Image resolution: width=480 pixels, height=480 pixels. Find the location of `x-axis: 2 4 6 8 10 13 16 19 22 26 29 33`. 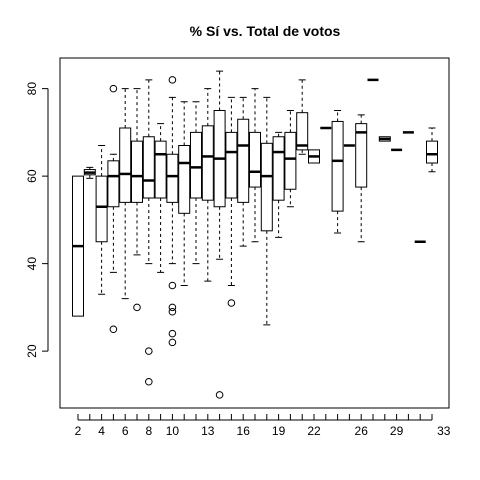

x-axis: 2 4 6 8 10 13 16 19 22 26 29 33 is located at coordinates (263, 426).